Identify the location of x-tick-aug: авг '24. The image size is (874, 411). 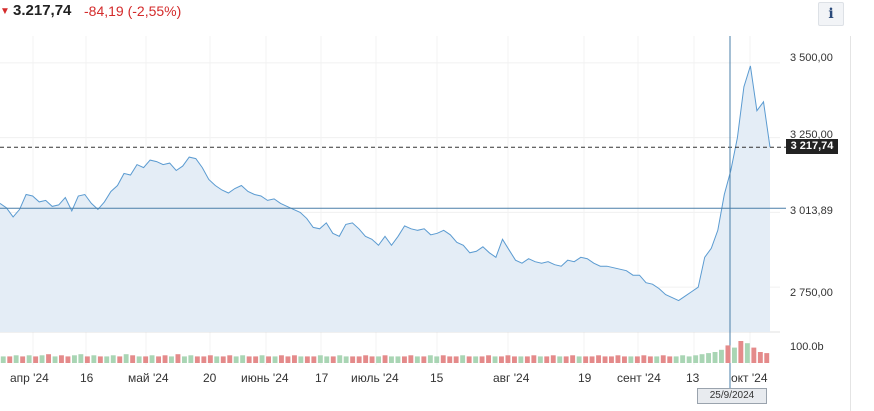
(511, 378).